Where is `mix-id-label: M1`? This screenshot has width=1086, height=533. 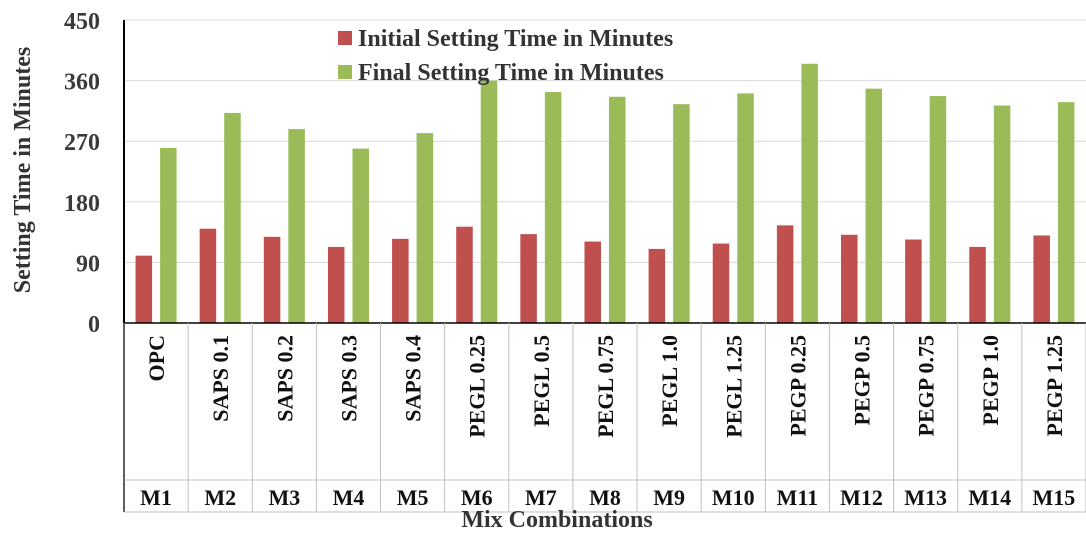
mix-id-label: M1 is located at coordinates (156, 497).